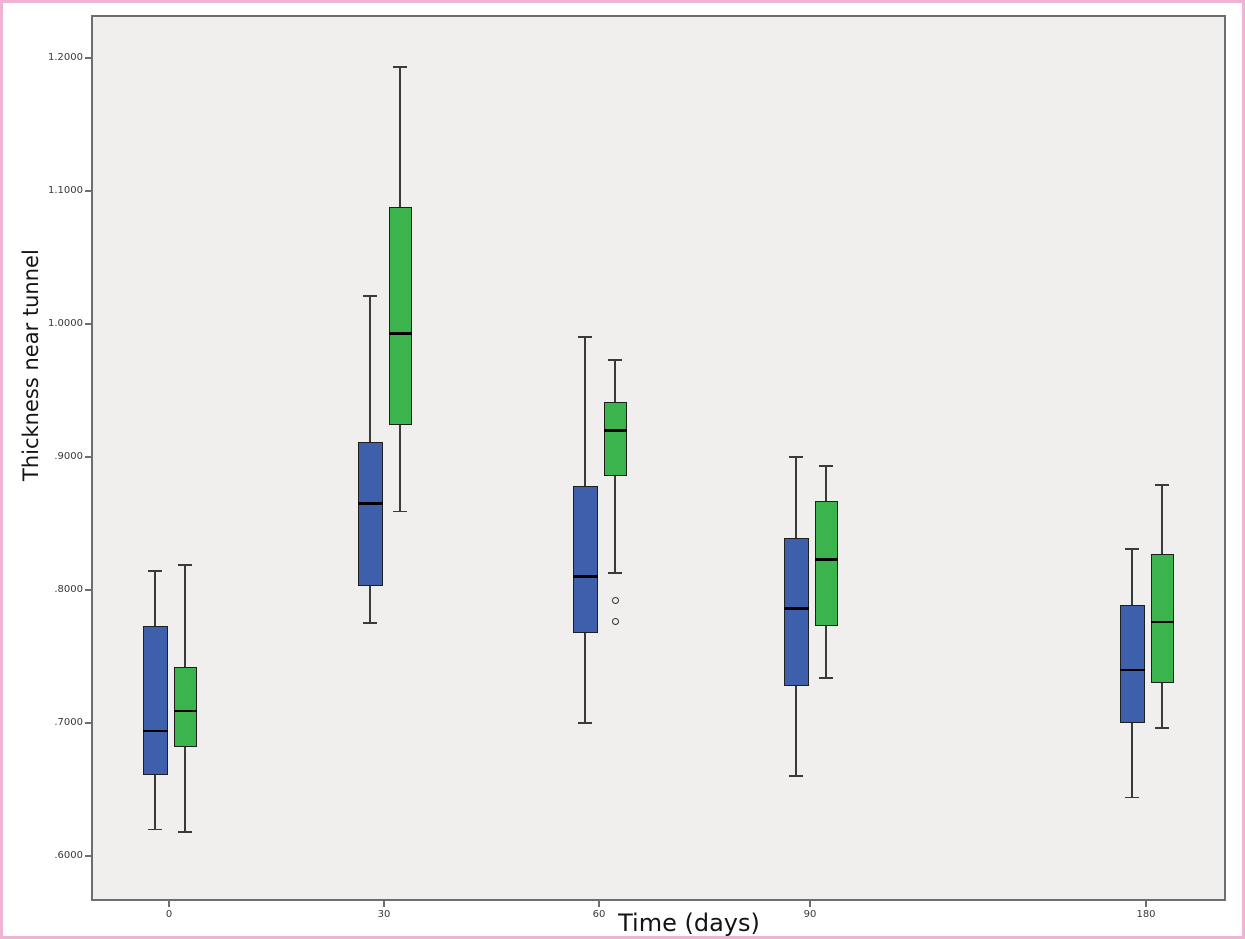  Describe the element at coordinates (31, 365) in the screenshot. I see `y-axis-title: Thickness near tunnel` at that location.